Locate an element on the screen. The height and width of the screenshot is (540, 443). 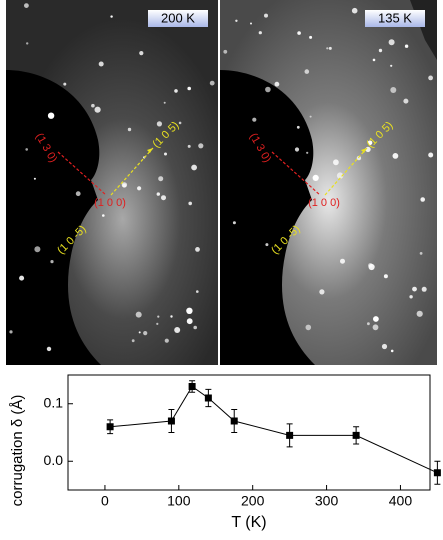
temperature-label: 200 K is located at coordinates (178, 17).